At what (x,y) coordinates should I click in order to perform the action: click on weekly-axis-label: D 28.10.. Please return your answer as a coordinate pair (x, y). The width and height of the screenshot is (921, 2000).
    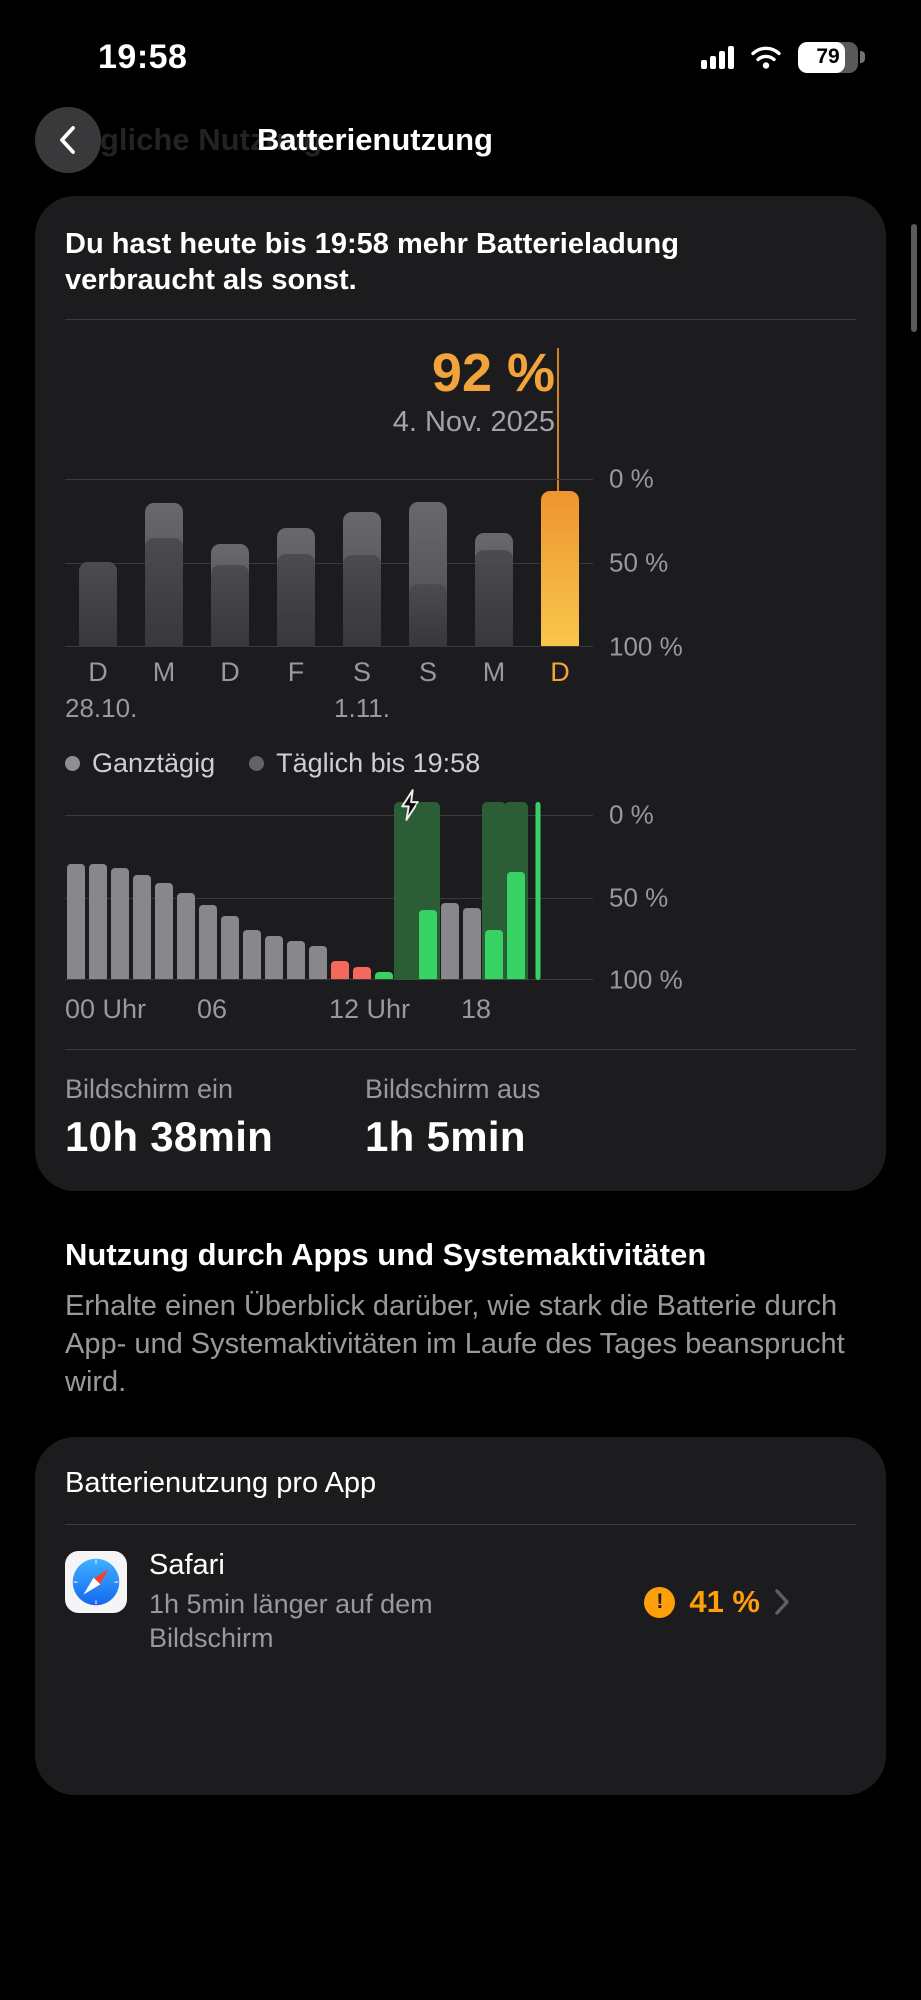
    Looking at the image, I should click on (101, 690).